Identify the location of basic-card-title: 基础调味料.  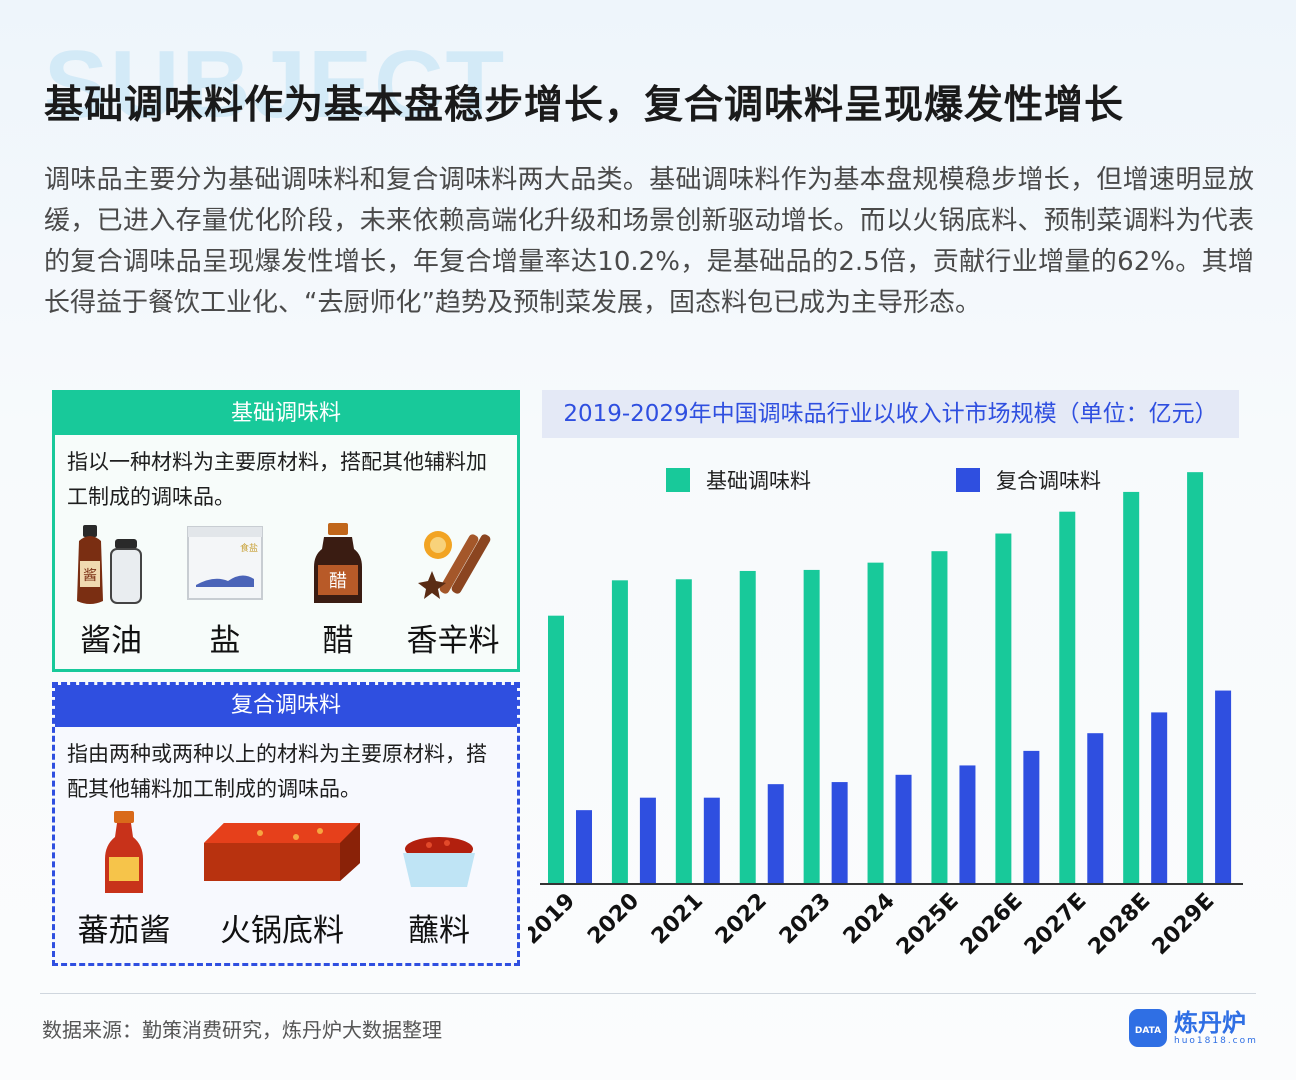
(286, 414).